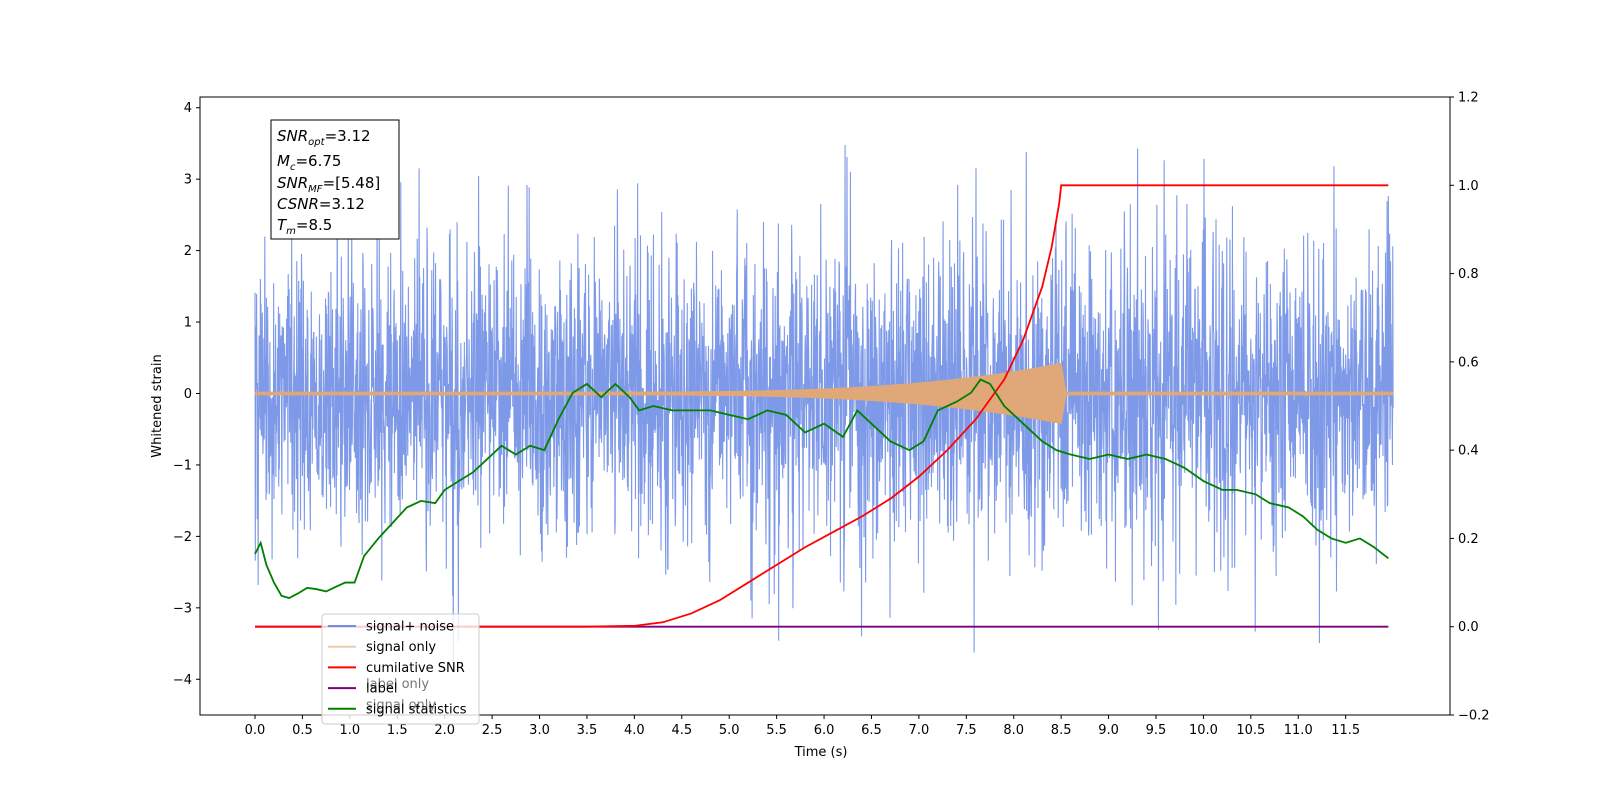  I want to click on y2-tick-label: 0.0, so click(1468, 627).